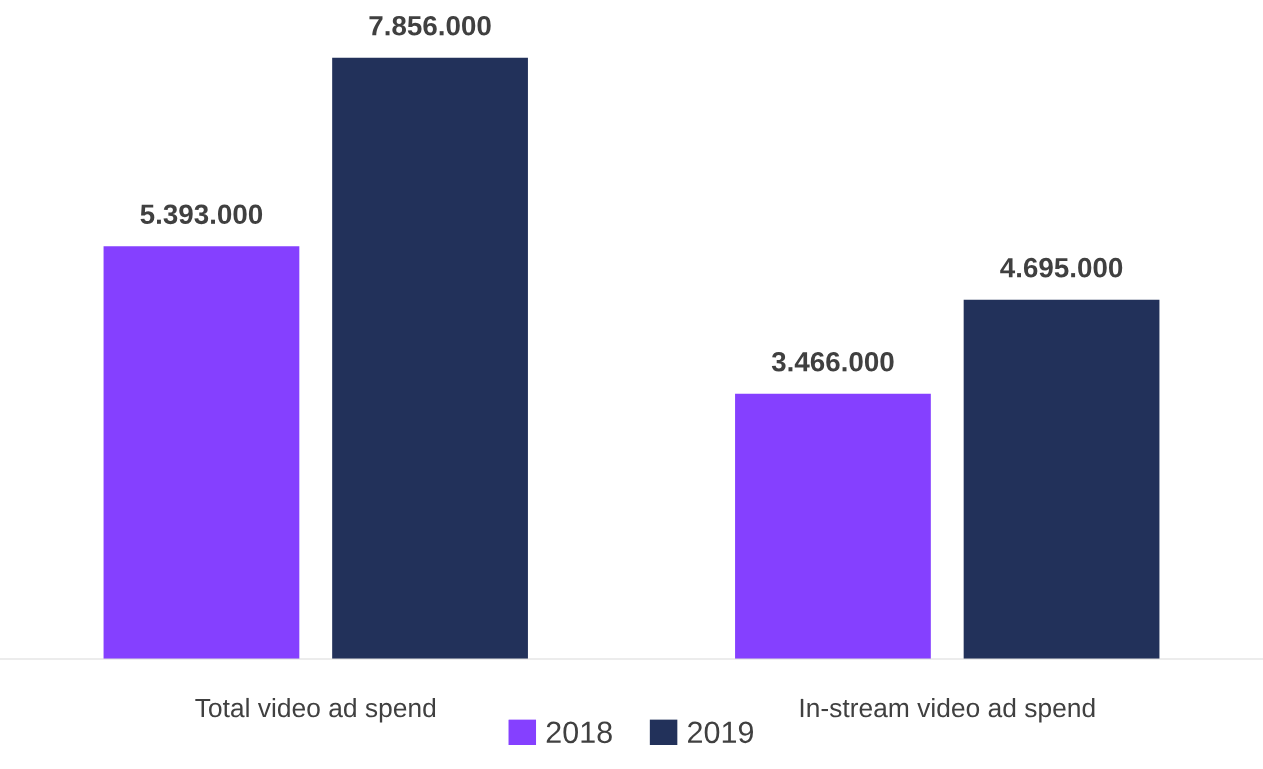 Image resolution: width=1263 pixels, height=769 pixels. What do you see at coordinates (430, 25) in the screenshot?
I see `data-label: 7.856.000` at bounding box center [430, 25].